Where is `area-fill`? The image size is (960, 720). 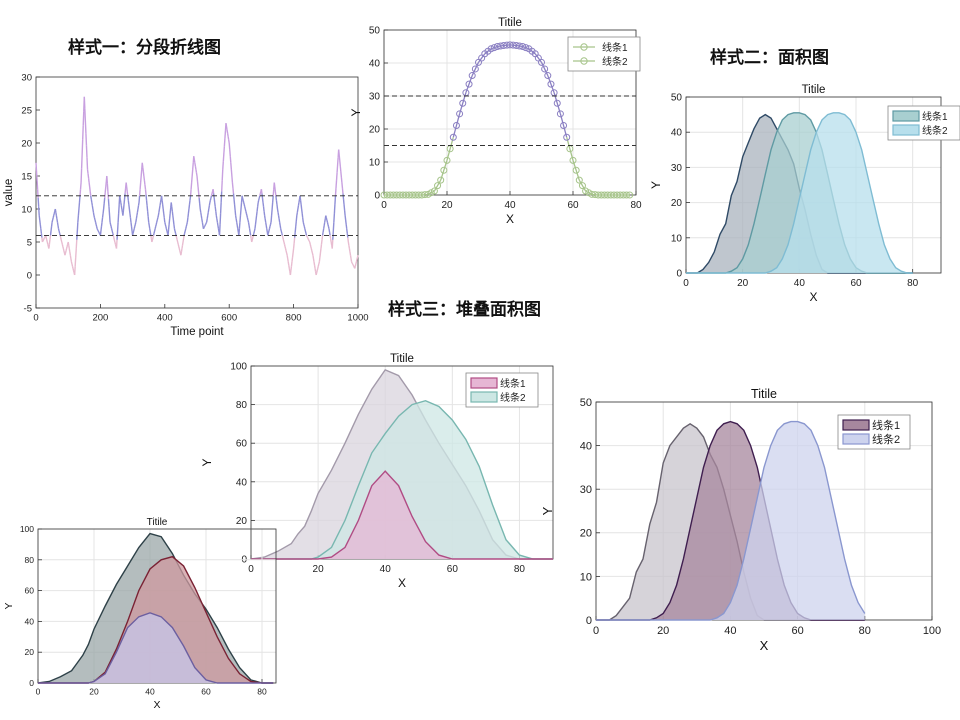 area-fill is located at coordinates (799, 192).